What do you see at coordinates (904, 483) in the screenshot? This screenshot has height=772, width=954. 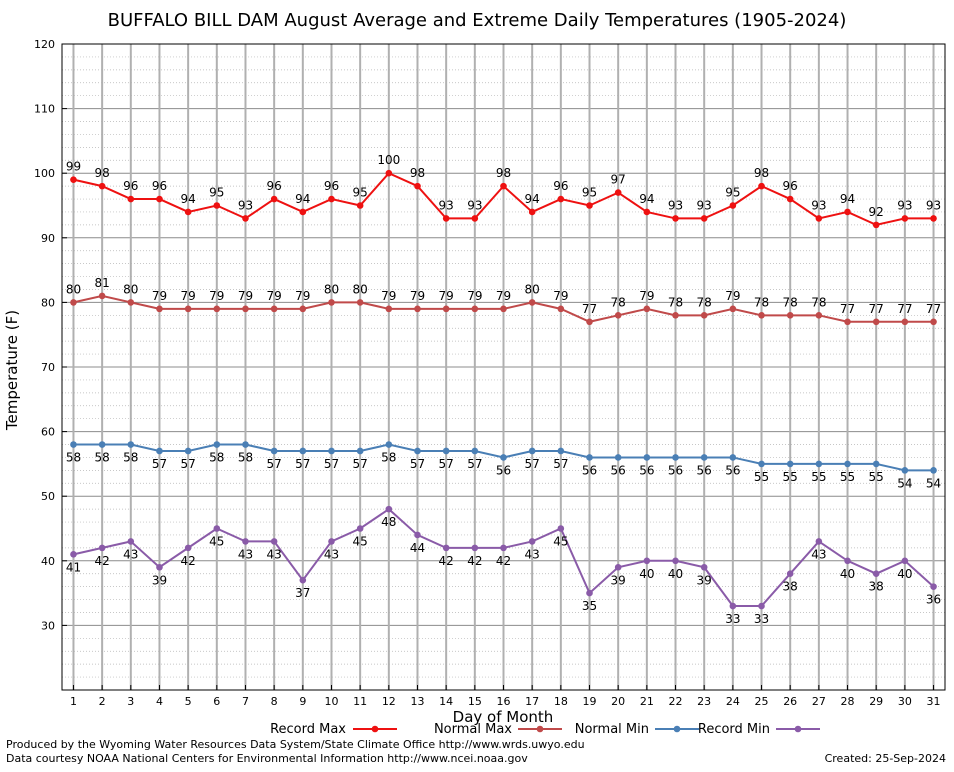 I see `normal-min-data-label: 54` at bounding box center [904, 483].